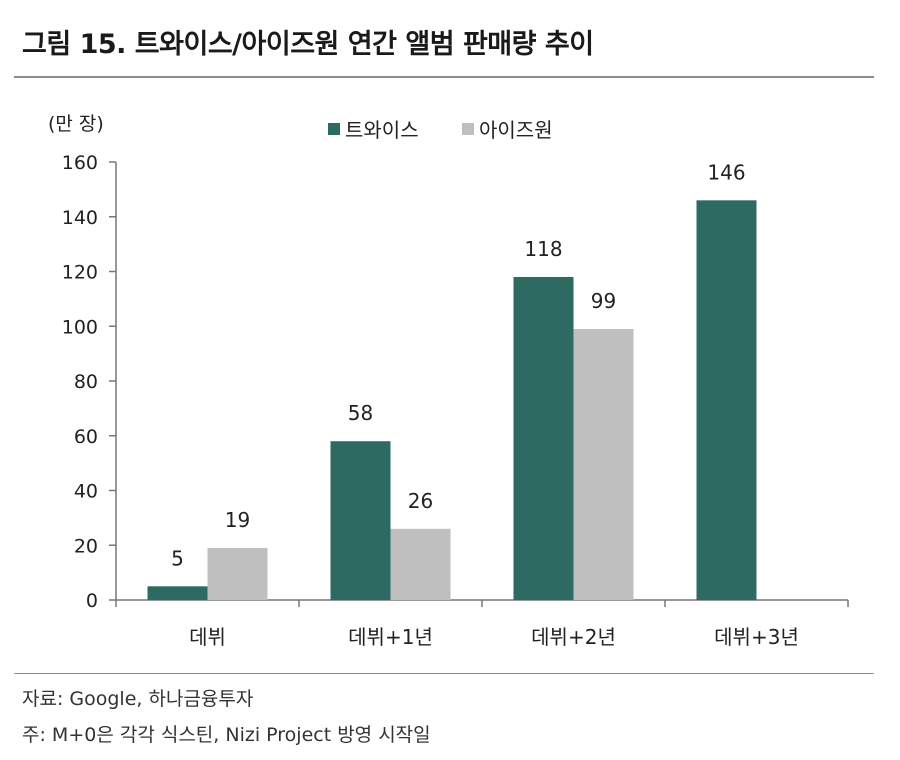 The height and width of the screenshot is (760, 900). What do you see at coordinates (80, 163) in the screenshot?
I see `y-tick-label: 160` at bounding box center [80, 163].